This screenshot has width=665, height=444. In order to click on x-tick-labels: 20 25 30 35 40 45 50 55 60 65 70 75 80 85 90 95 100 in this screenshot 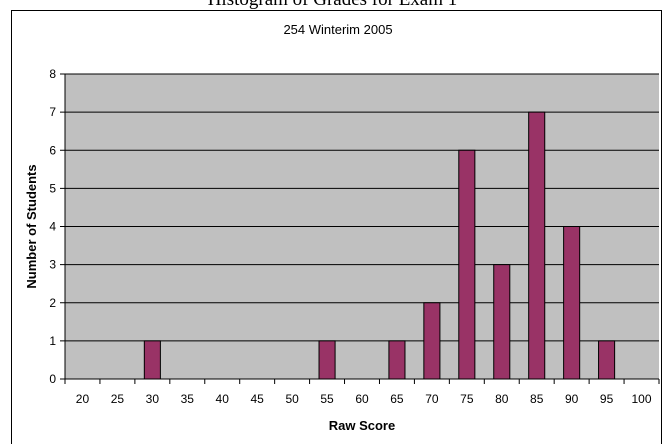, I will do `click(364, 399)`.